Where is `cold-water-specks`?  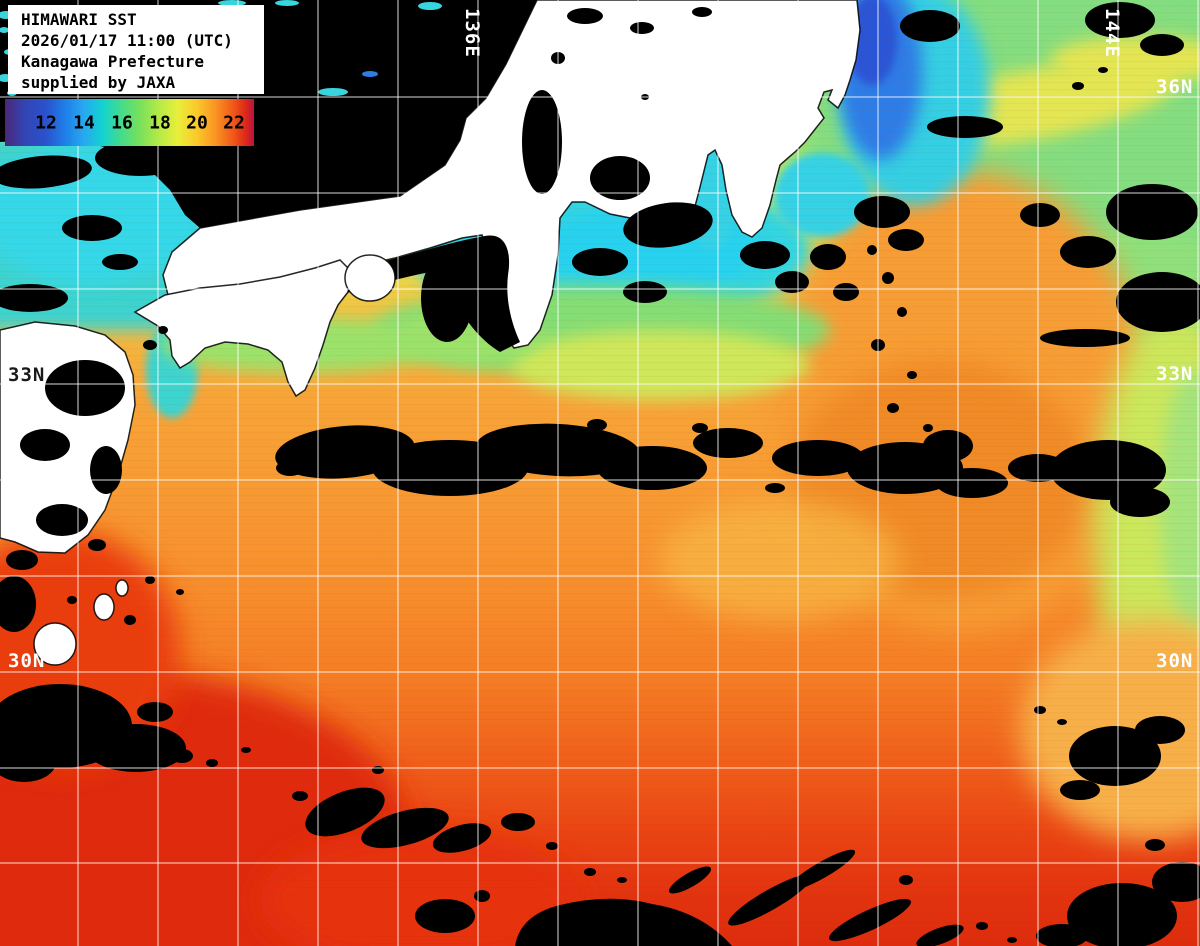
cold-water-specks is located at coordinates (221, 48).